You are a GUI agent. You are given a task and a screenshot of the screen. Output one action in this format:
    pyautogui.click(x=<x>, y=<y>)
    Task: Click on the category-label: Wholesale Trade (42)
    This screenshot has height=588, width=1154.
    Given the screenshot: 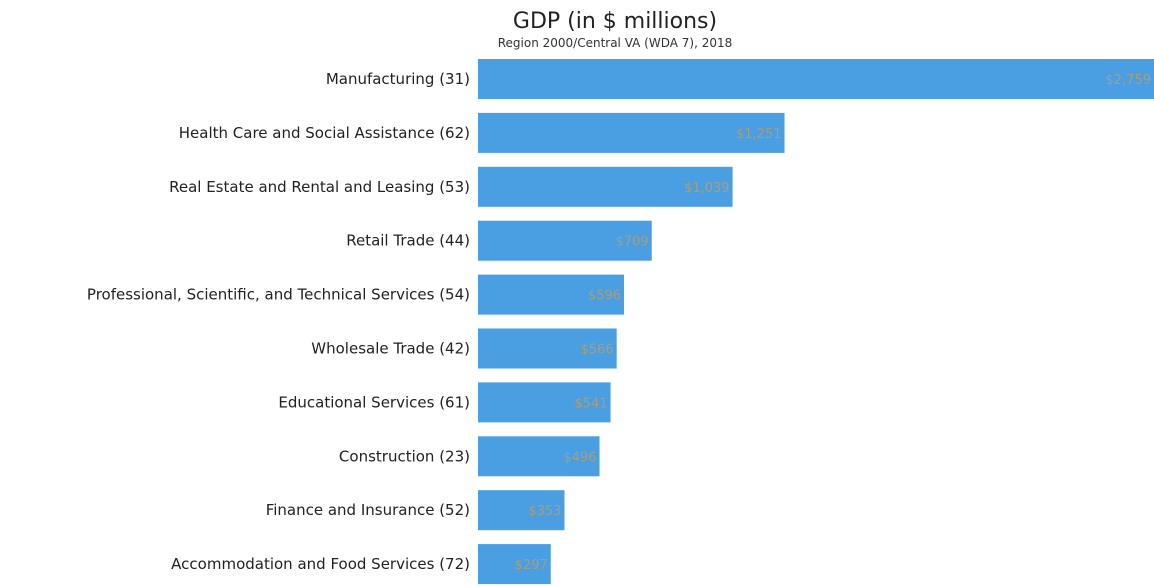 What is the action you would take?
    pyautogui.click(x=390, y=349)
    